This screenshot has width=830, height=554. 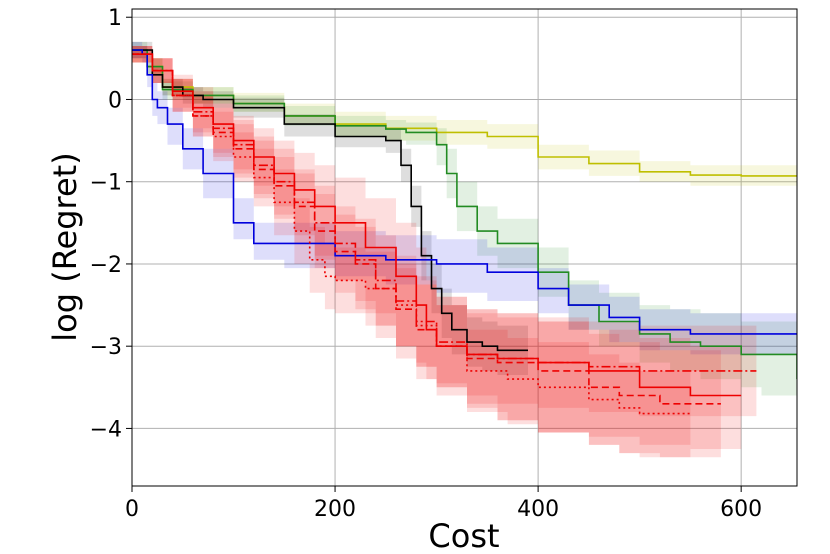 I want to click on x-tick-label: 200, so click(x=335, y=509).